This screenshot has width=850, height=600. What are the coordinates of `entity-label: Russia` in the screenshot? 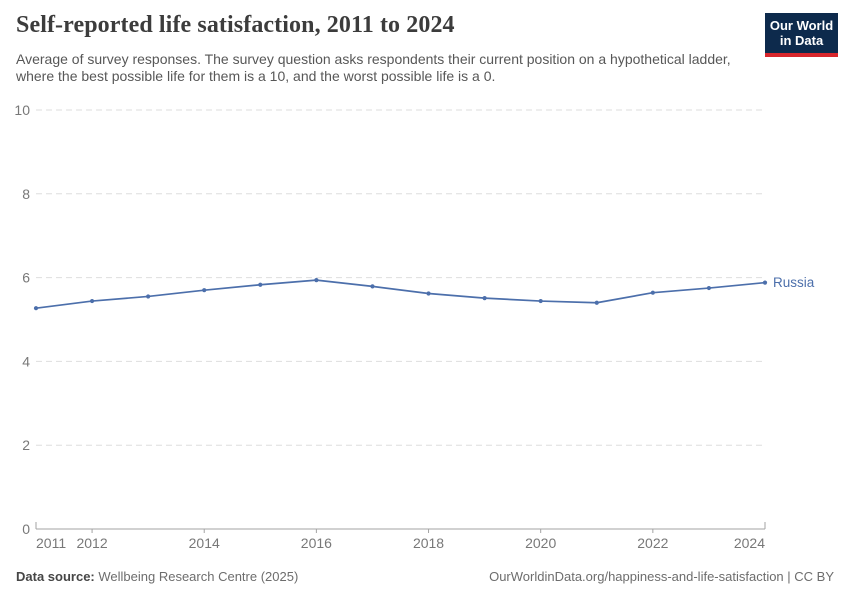 It's located at (794, 282).